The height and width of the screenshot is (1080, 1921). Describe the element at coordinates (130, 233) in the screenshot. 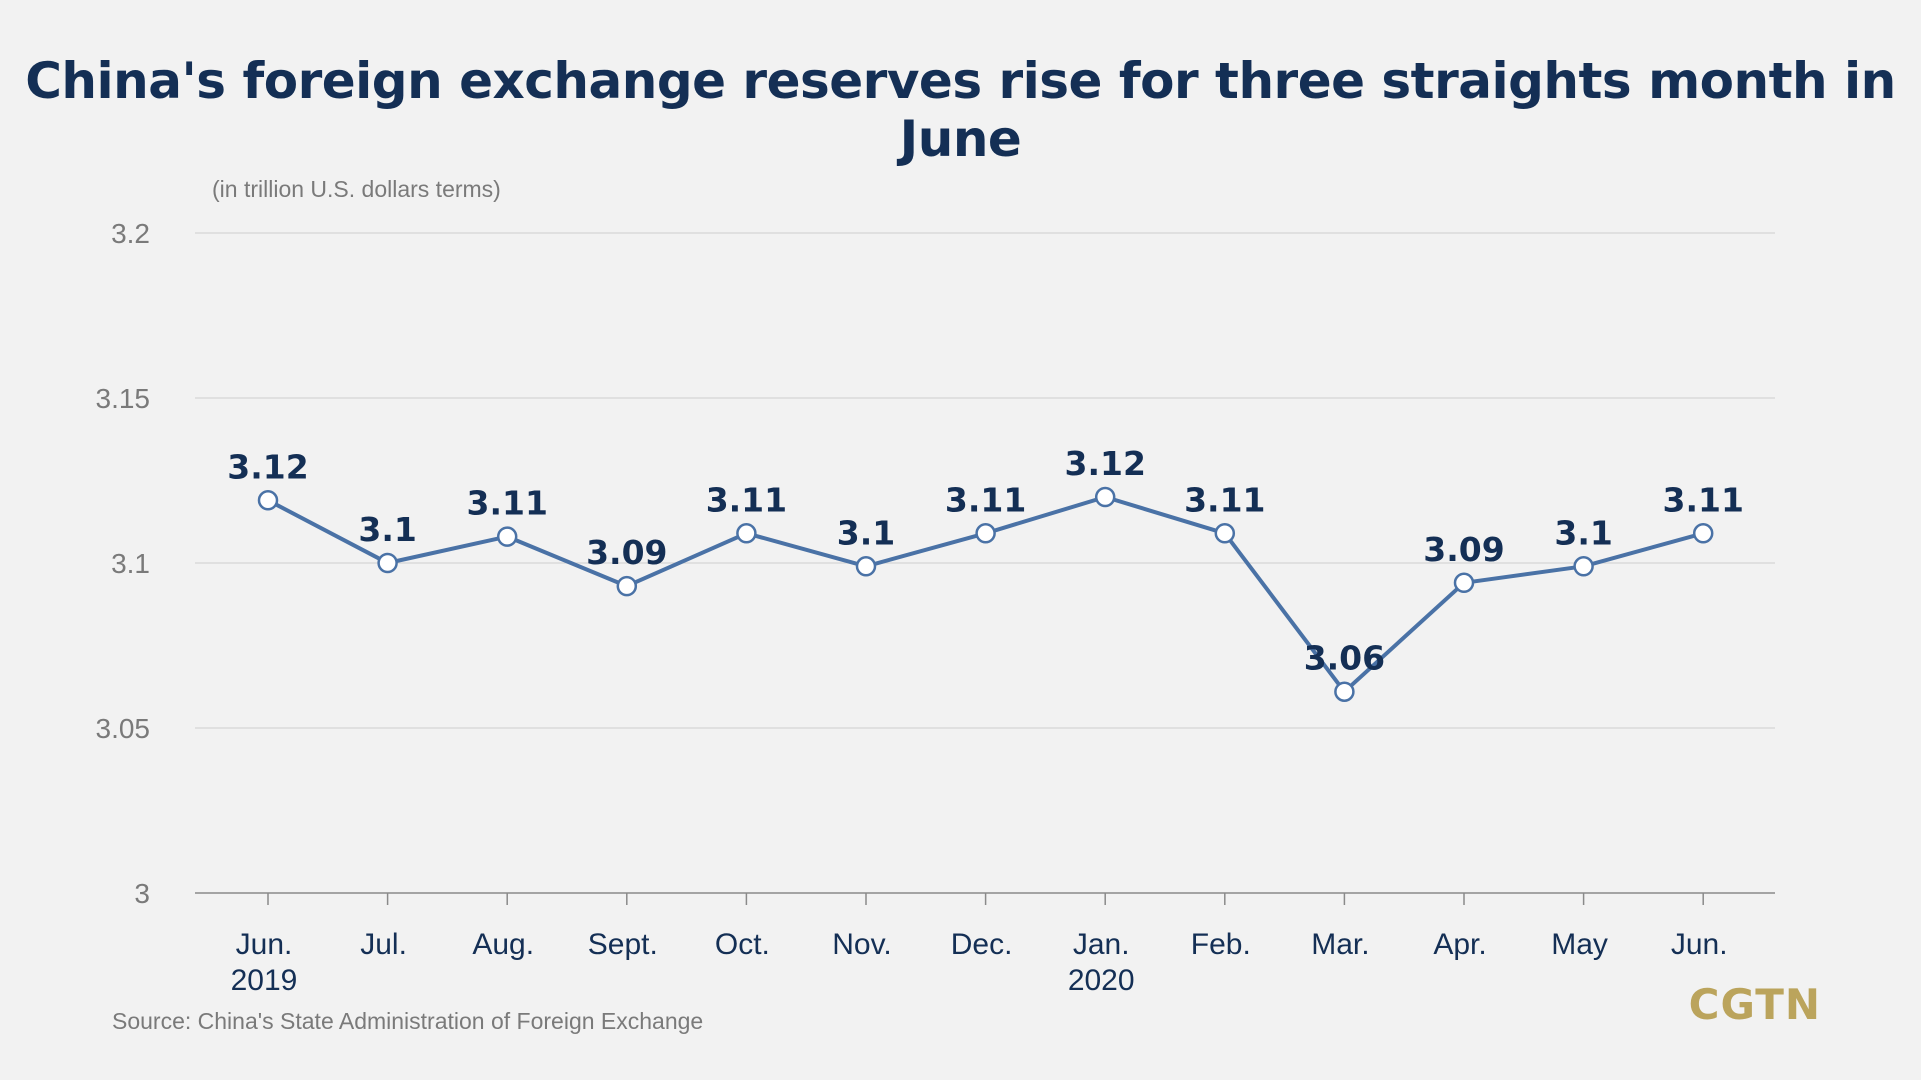

I see `y-tick-label: 3.2` at that location.